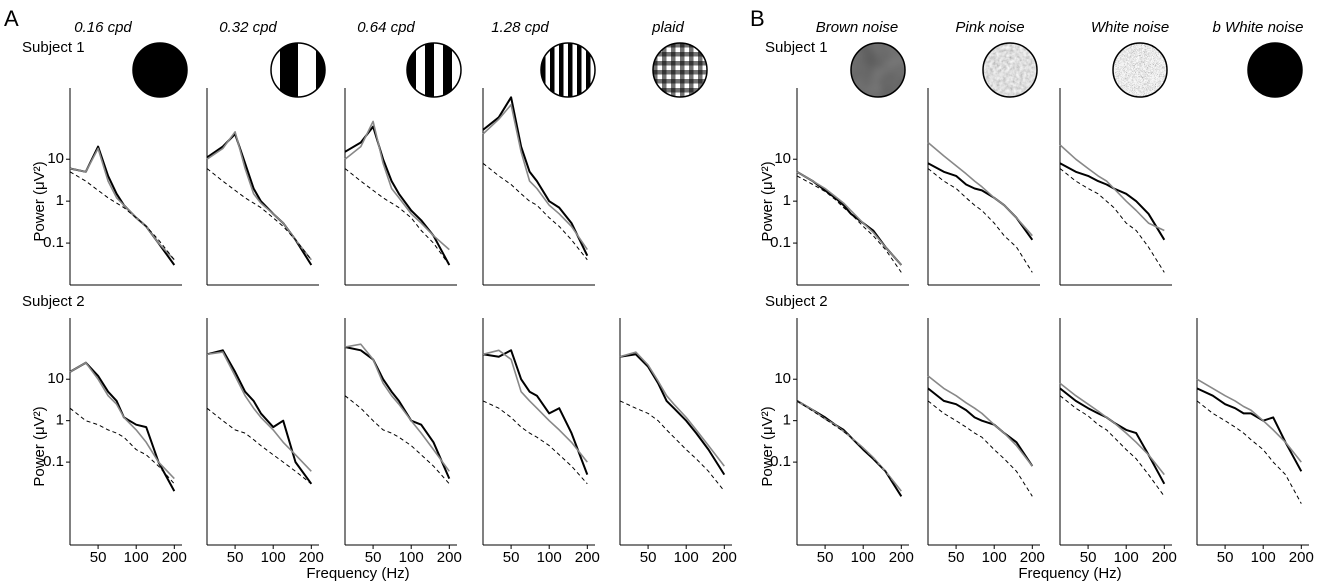 This screenshot has width=1319, height=581. I want to click on column-title: 0.64 cpd, so click(386, 27).